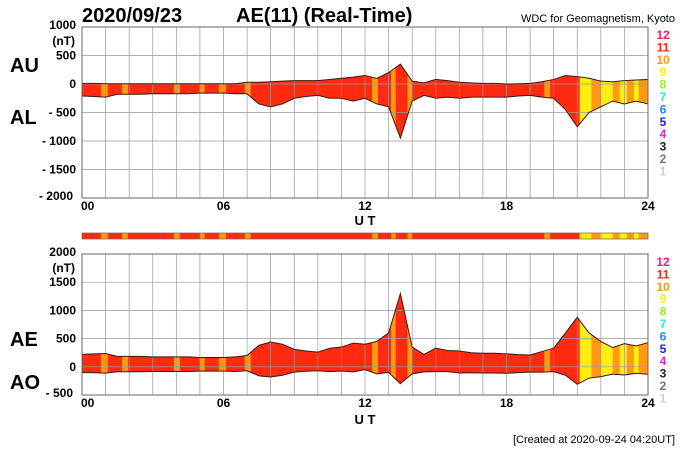 The height and width of the screenshot is (450, 700). I want to click on au-label: AU, so click(24, 66).